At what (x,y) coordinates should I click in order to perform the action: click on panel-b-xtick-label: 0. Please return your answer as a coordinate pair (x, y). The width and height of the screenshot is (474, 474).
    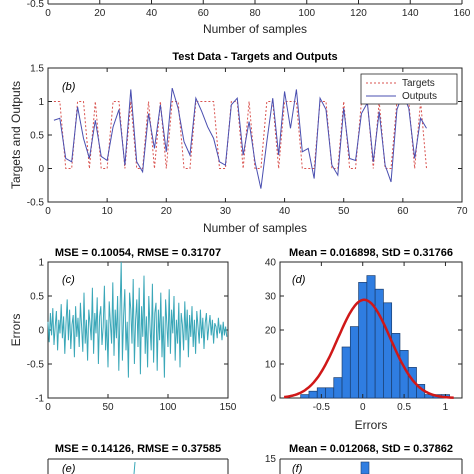
    Looking at the image, I should click on (48, 211).